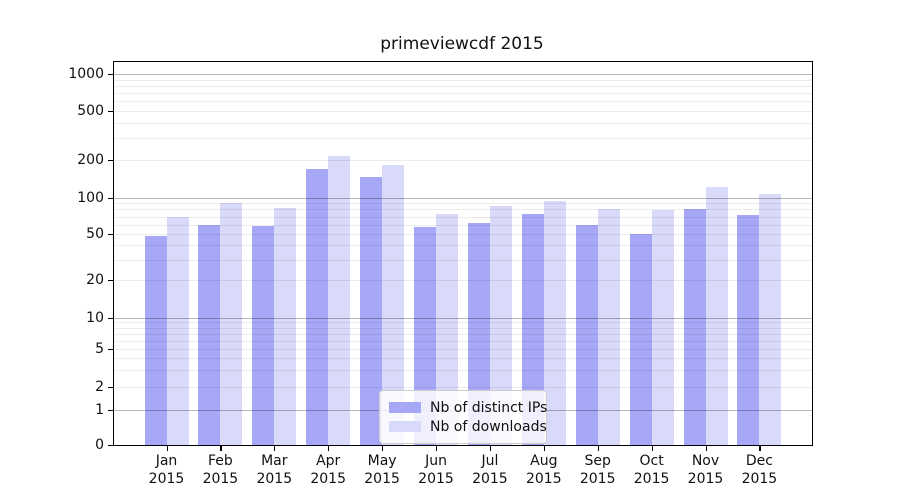 The height and width of the screenshot is (500, 900). Describe the element at coordinates (95, 317) in the screenshot. I see `y-tick-label: 10` at that location.